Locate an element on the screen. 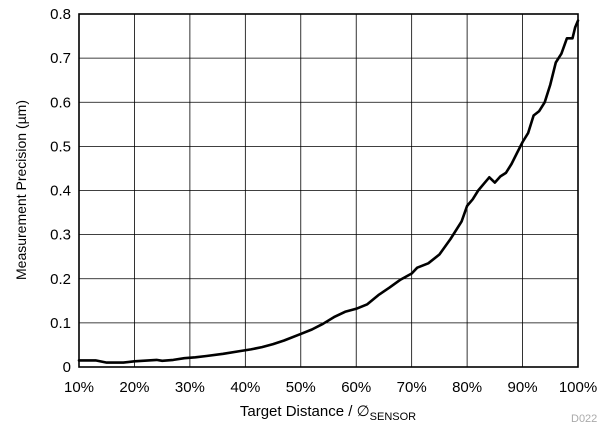  x-axis-label: Target Distance / ∅SENSOR is located at coordinates (328, 413).